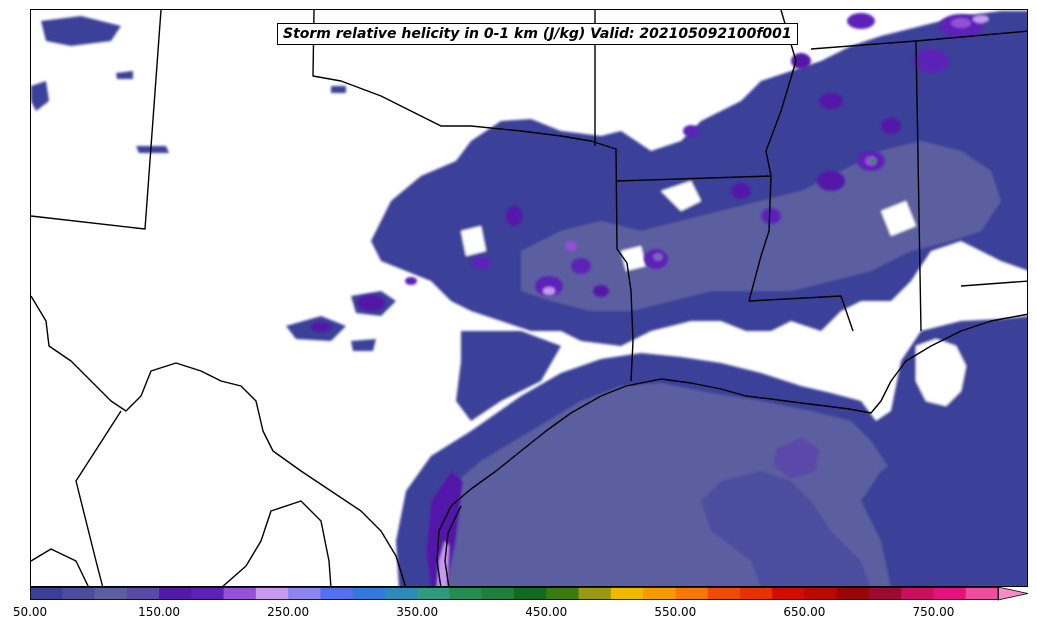  What do you see at coordinates (159, 612) in the screenshot?
I see `colorbar-tick-label: 150.00` at bounding box center [159, 612].